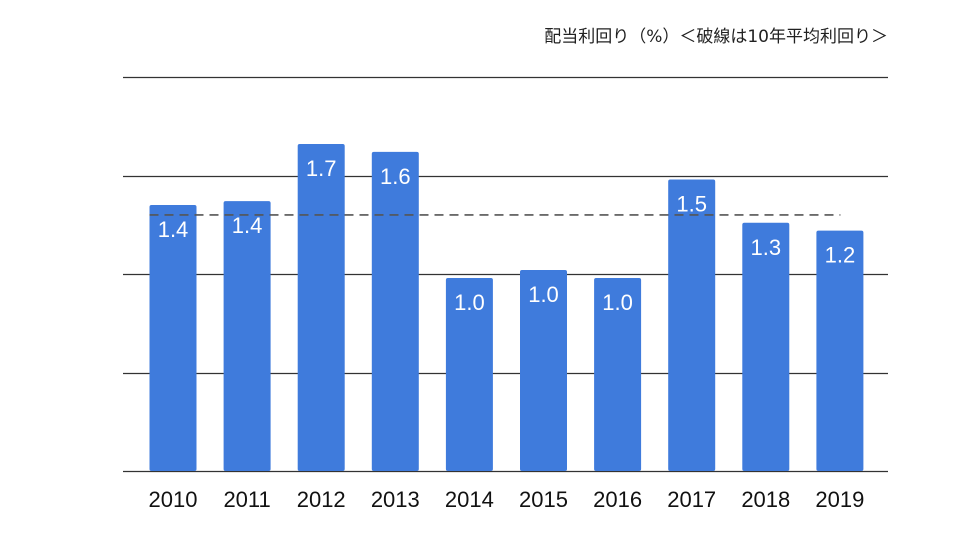 Image resolution: width=960 pixels, height=540 pixels. Describe the element at coordinates (173, 338) in the screenshot. I see `bar-2010` at that location.